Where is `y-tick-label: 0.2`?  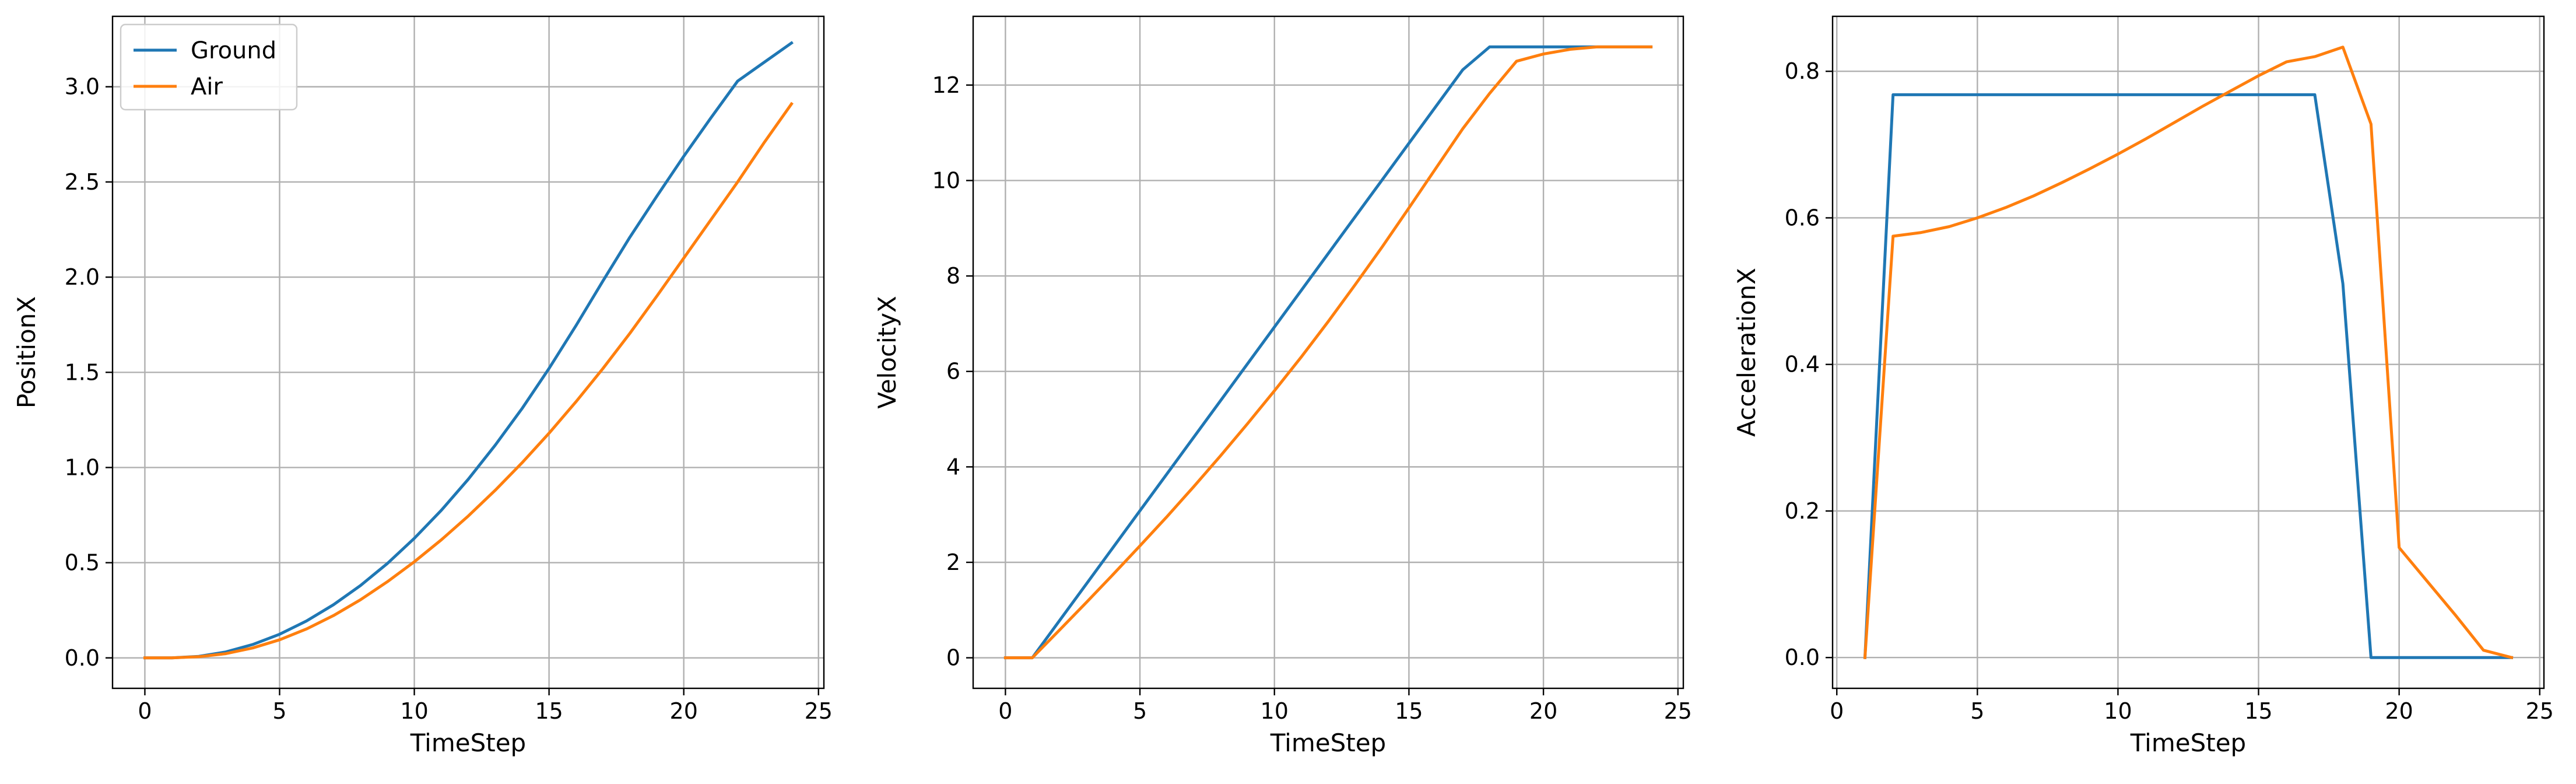 y-tick-label: 0.2 is located at coordinates (1802, 511).